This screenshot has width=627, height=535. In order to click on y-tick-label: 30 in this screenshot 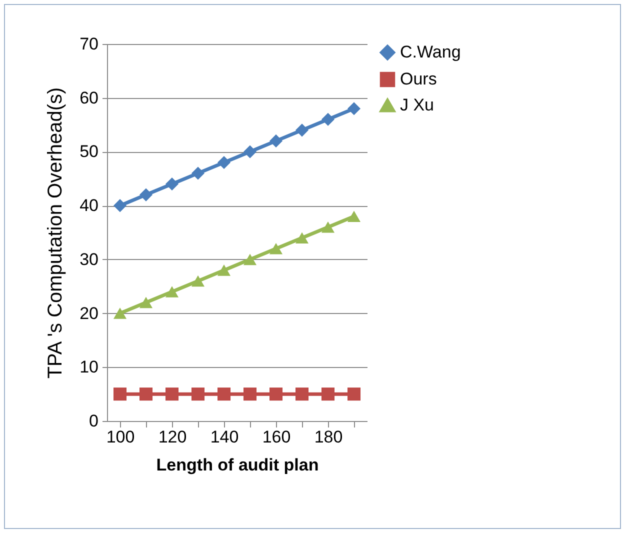, I will do `click(89, 259)`.